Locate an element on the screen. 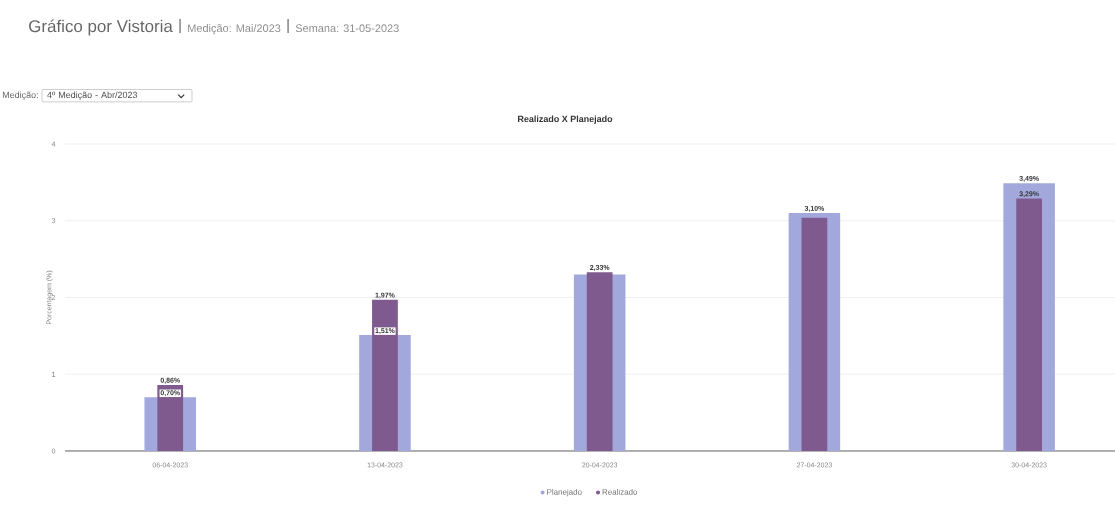 The width and height of the screenshot is (1115, 506). text: Semana: 31-05-2023 is located at coordinates (347, 28).